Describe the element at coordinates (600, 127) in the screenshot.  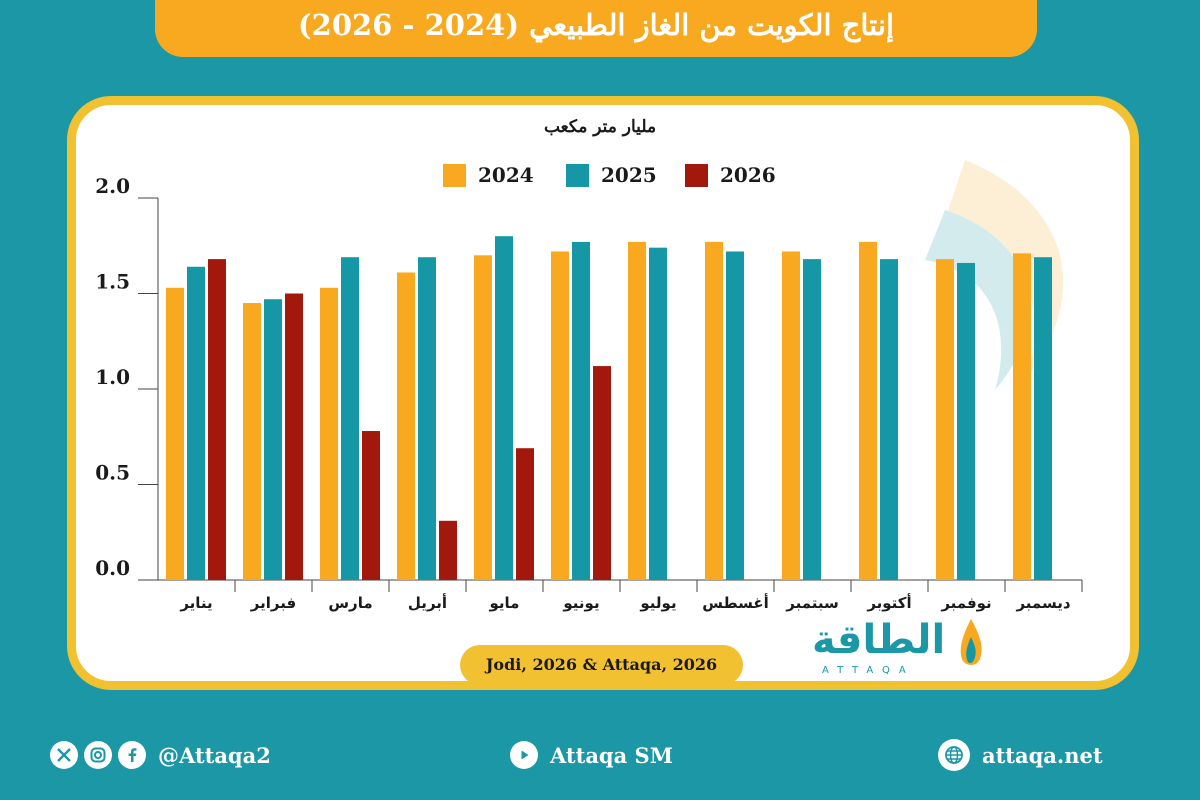
I see `y-axis-unit-label: مليار متر مكعب` at that location.